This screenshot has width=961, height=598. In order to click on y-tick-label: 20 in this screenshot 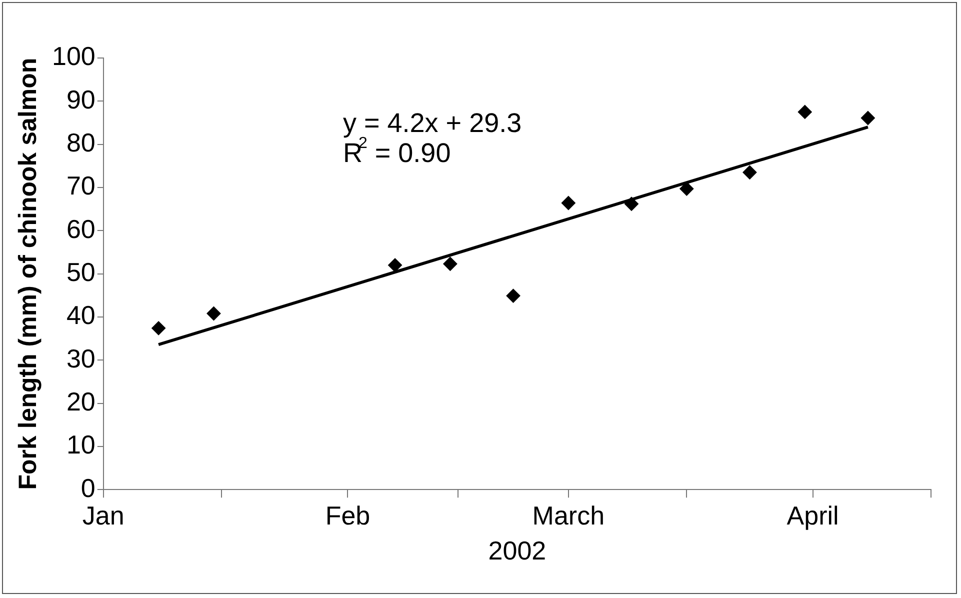, I will do `click(81, 401)`.